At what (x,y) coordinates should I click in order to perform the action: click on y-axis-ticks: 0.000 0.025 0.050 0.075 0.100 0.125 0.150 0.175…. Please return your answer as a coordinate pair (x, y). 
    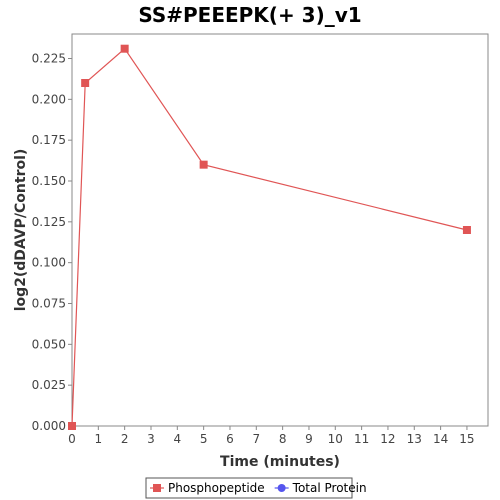
    Looking at the image, I should click on (52, 242).